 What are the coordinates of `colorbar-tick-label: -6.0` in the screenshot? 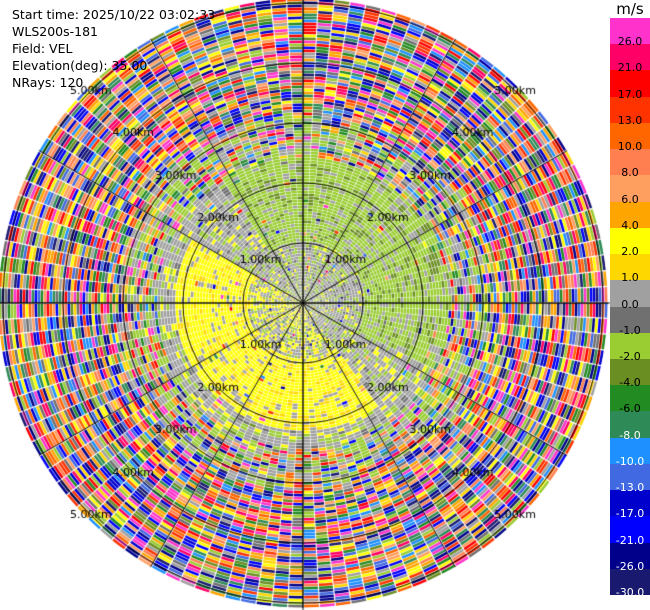 It's located at (630, 409).